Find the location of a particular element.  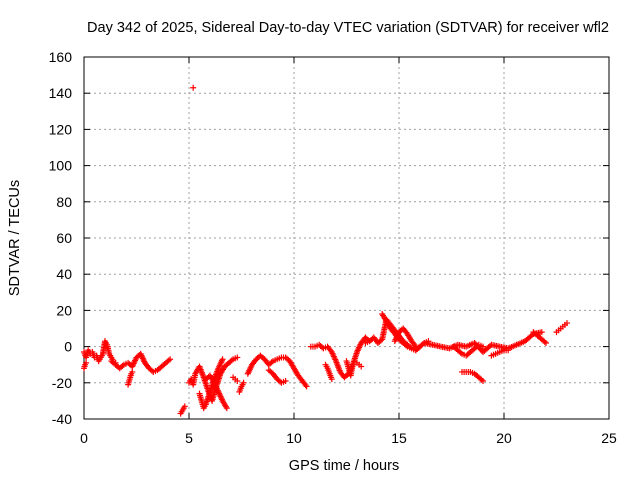

x-tick-label: 25 is located at coordinates (609, 438).